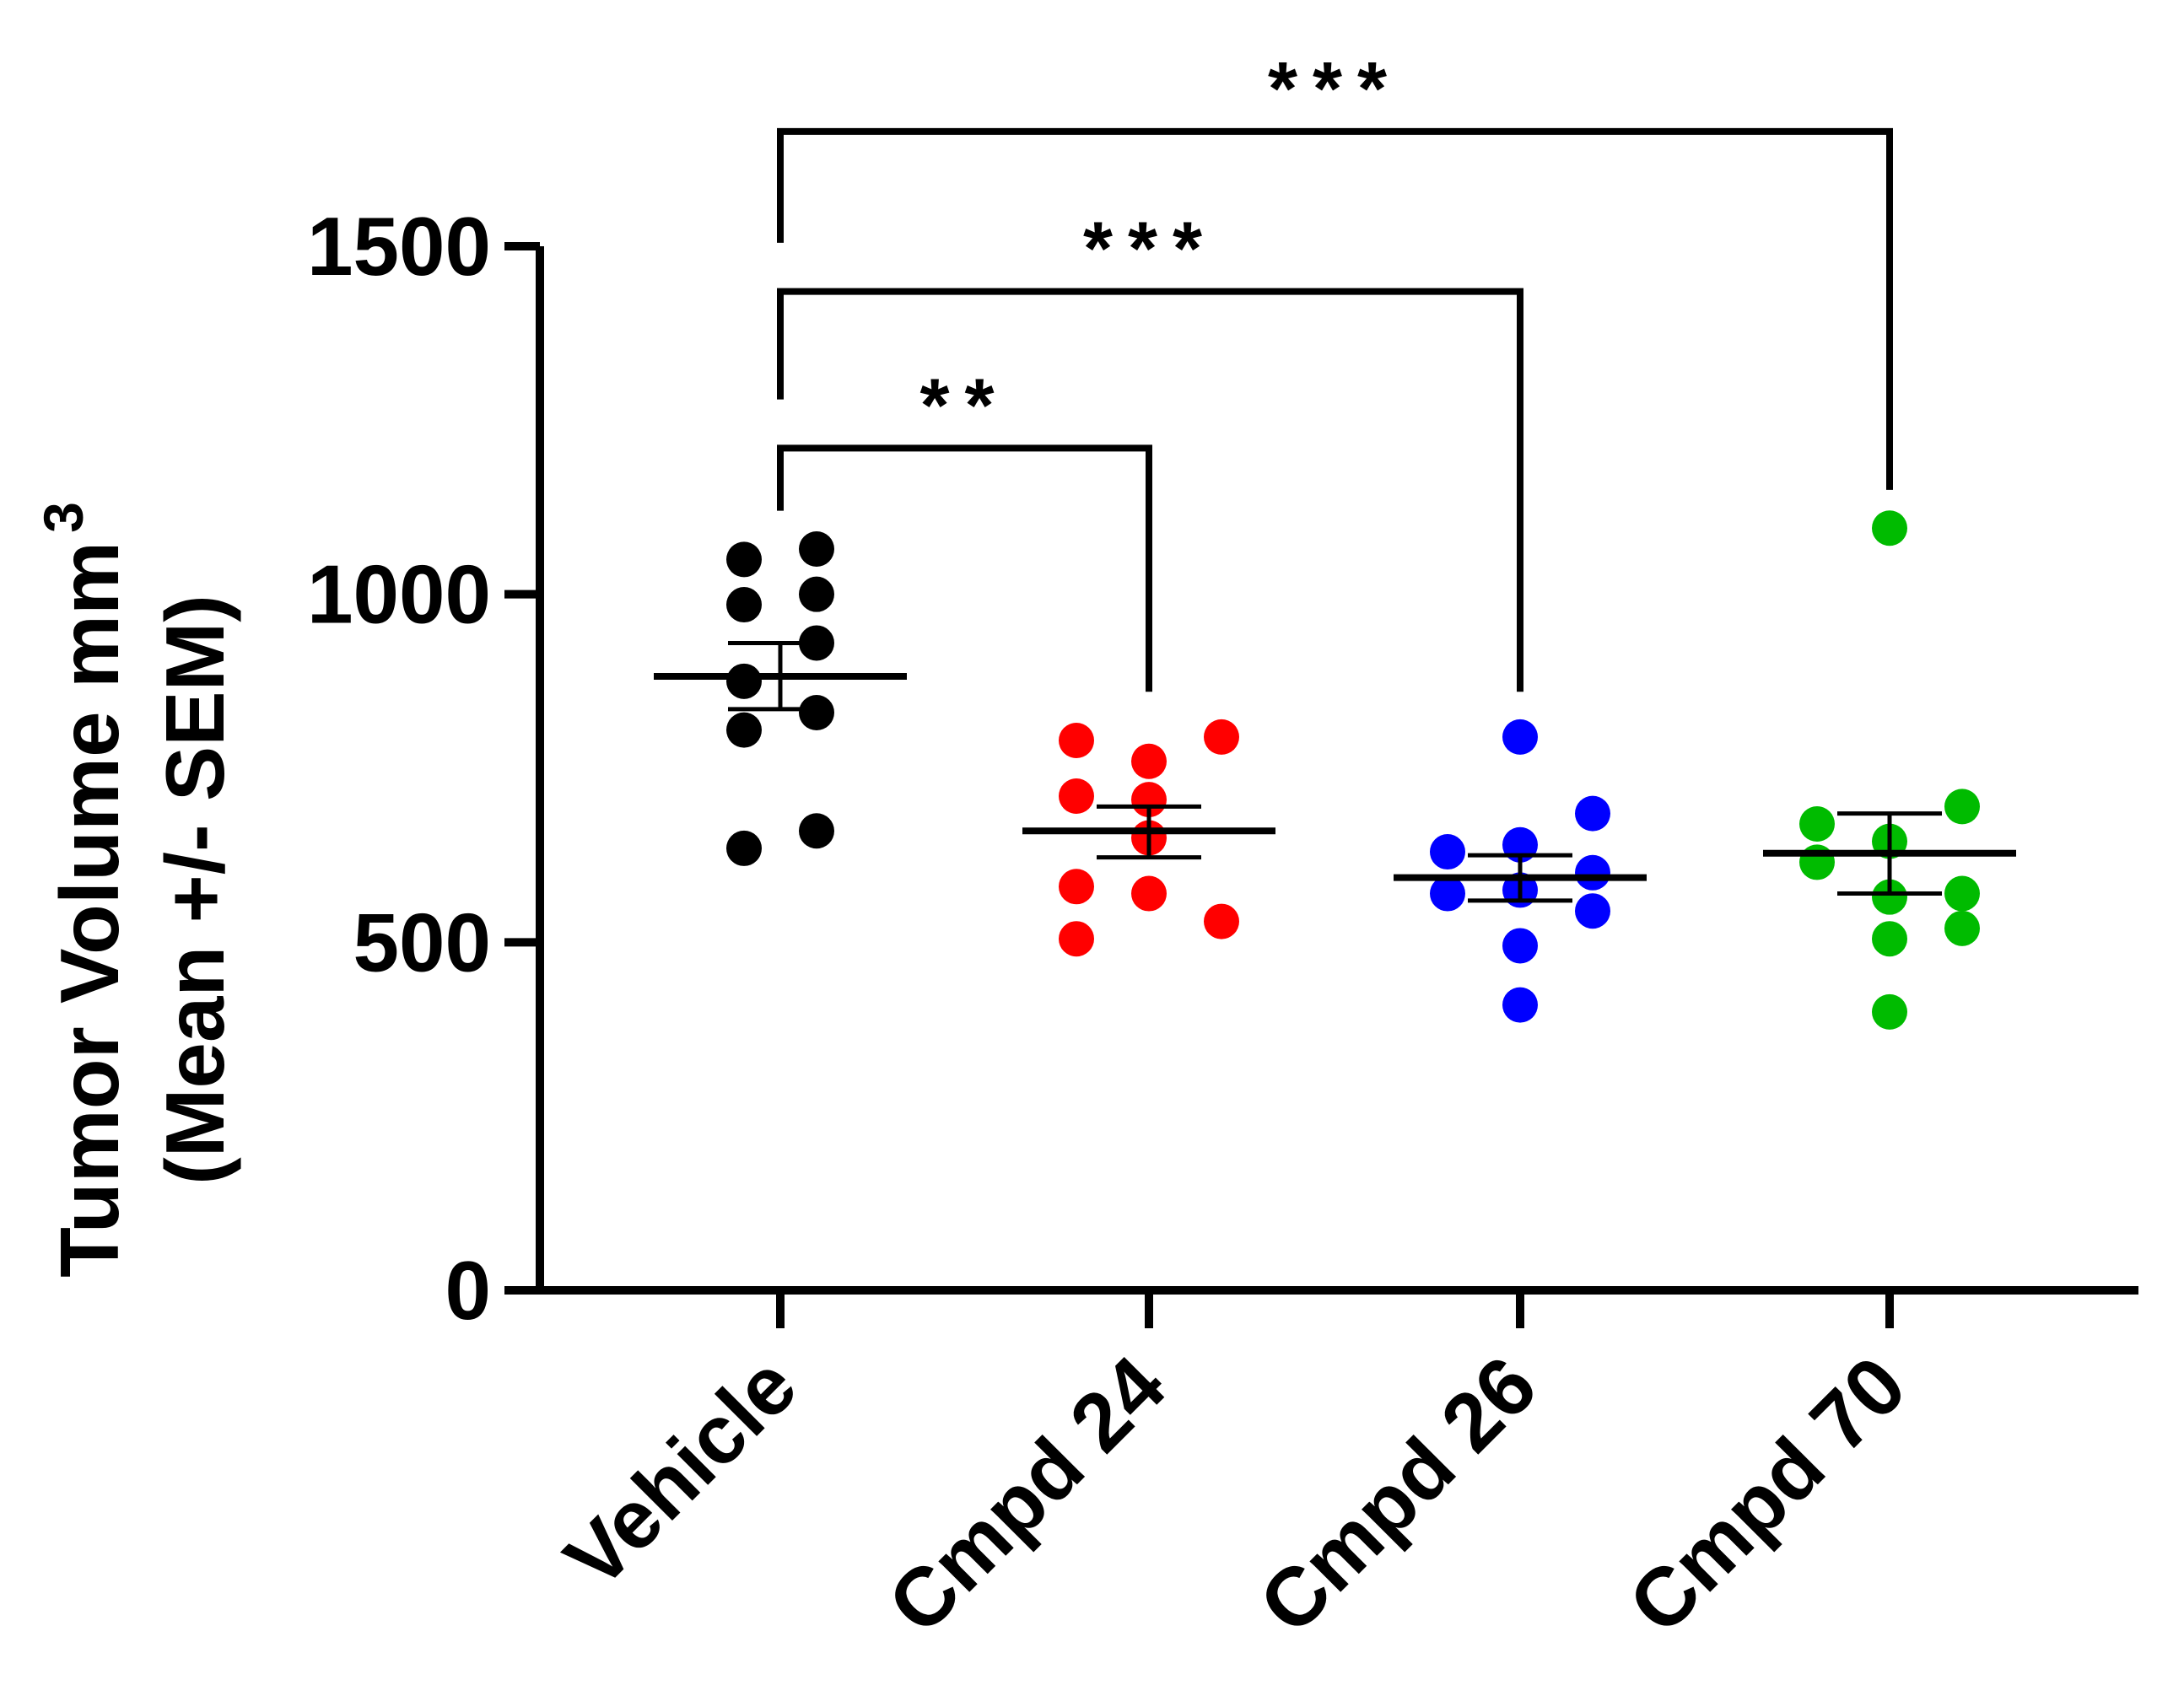 The height and width of the screenshot is (1685, 2184). Describe the element at coordinates (468, 1291) in the screenshot. I see `y-tick-label: 0` at that location.